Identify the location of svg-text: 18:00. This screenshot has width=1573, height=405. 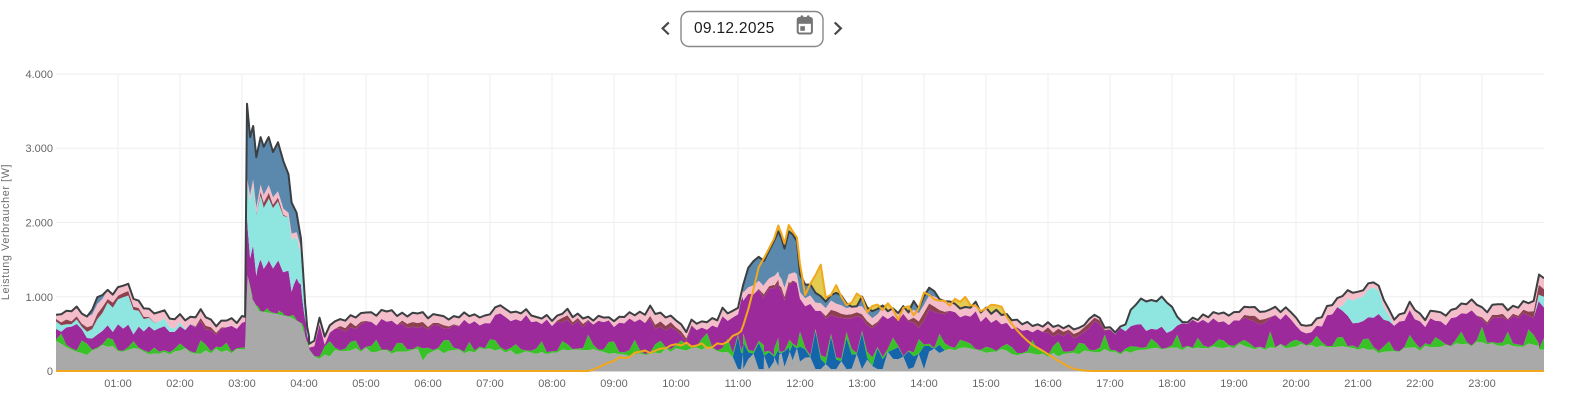
(1172, 384).